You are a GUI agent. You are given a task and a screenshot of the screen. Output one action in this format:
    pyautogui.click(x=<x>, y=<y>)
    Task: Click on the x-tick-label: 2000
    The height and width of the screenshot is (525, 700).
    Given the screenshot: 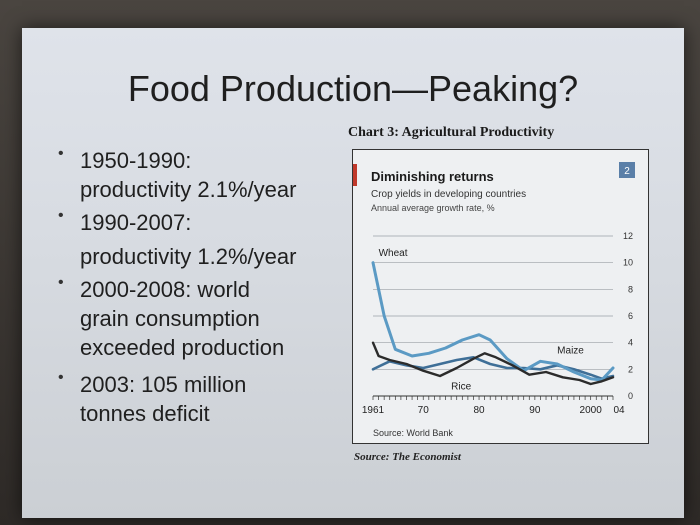 What is the action you would take?
    pyautogui.click(x=591, y=410)
    